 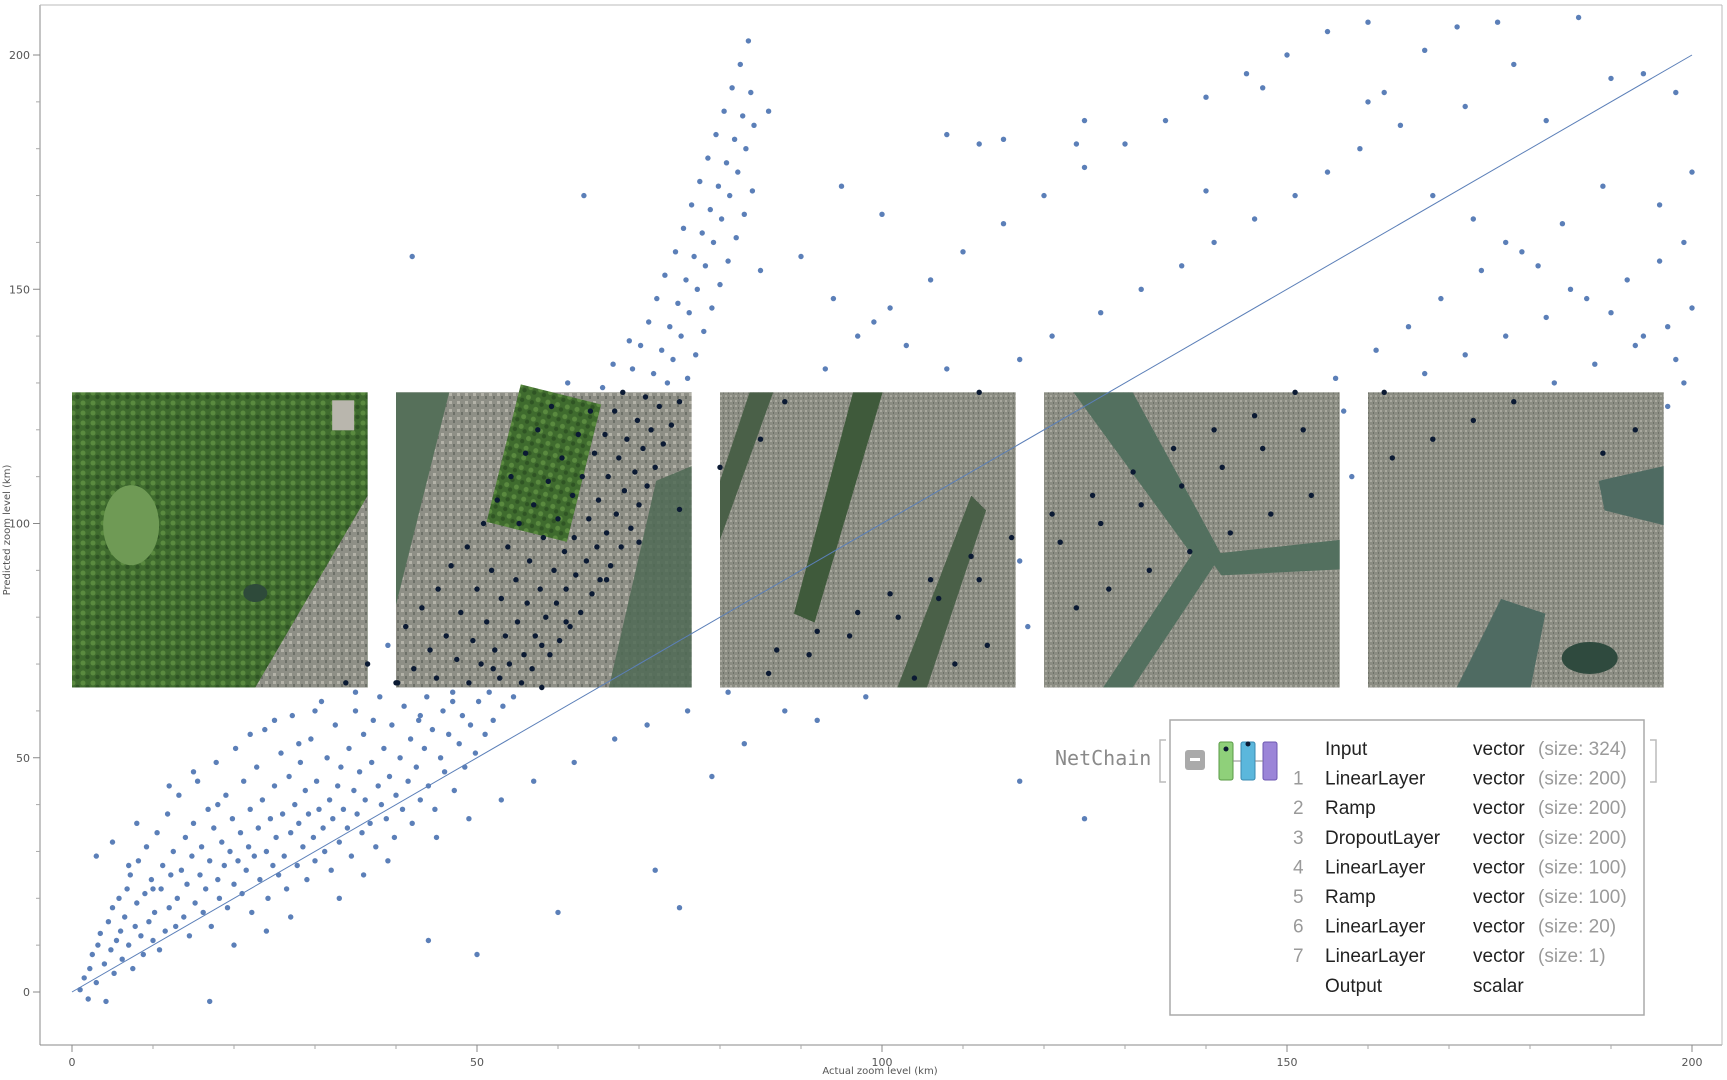 What do you see at coordinates (1499, 897) in the screenshot?
I see `layer-type: vector` at bounding box center [1499, 897].